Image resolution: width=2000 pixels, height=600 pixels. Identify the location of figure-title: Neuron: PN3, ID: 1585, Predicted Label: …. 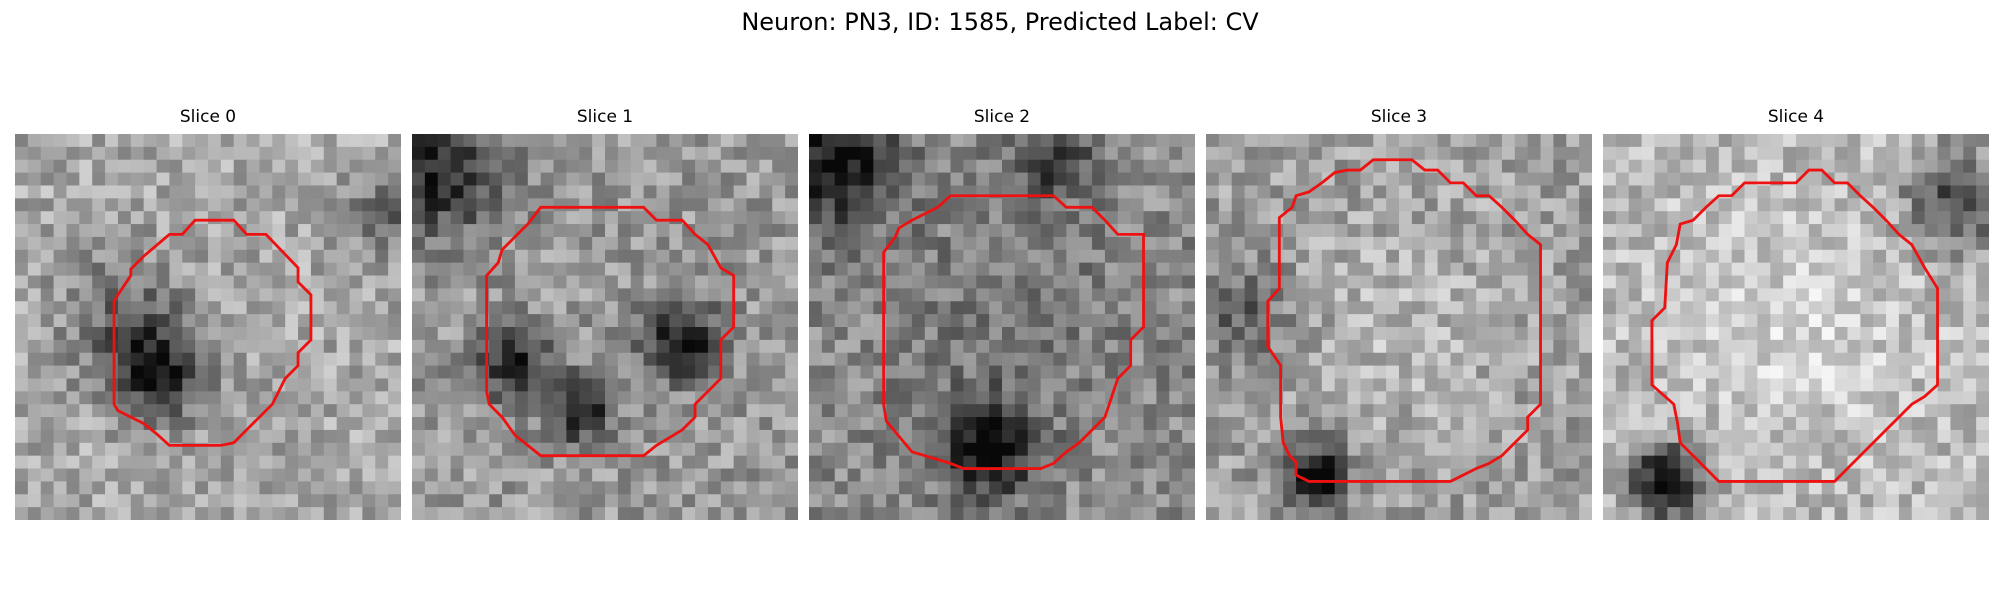
(1000, 22).